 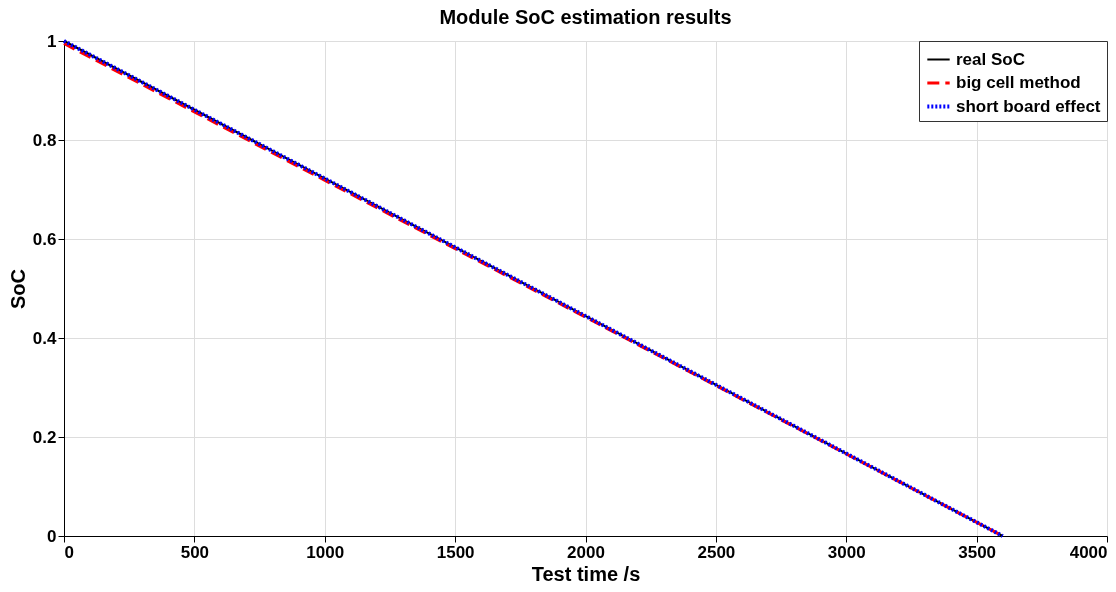 I want to click on x-tick-label: 4000, so click(x=1088, y=552).